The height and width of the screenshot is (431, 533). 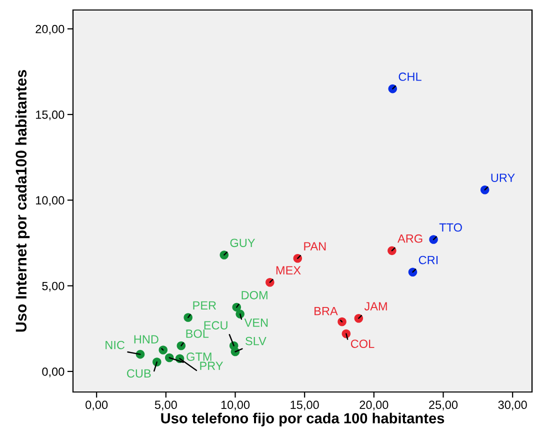 What do you see at coordinates (374, 405) in the screenshot?
I see `x-tick-label: 20,00` at bounding box center [374, 405].